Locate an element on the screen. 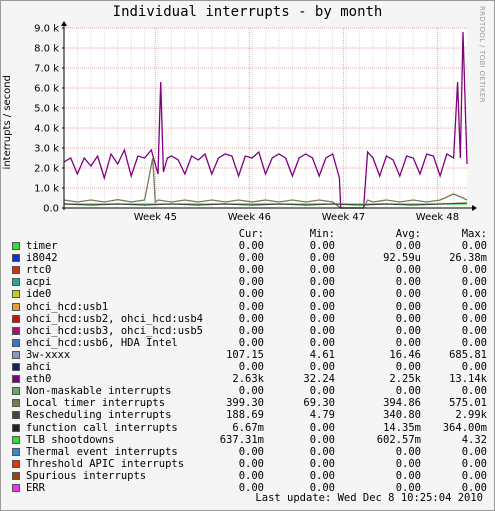 This screenshot has width=495, height=511. legend-value-avg: 602.57m is located at coordinates (398, 439).